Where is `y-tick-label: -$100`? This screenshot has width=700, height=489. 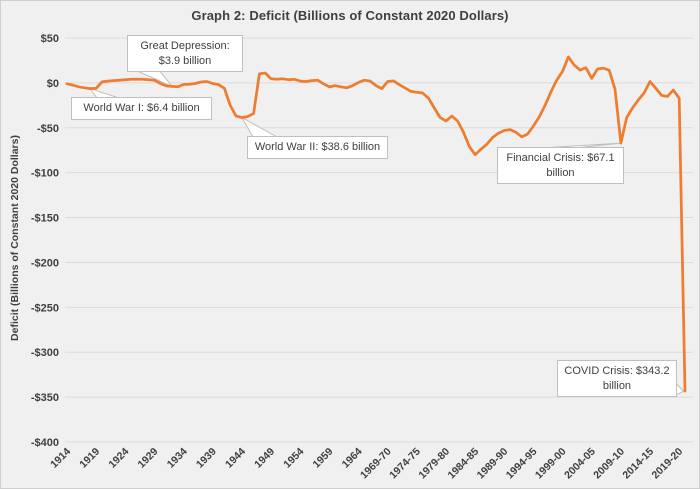 y-tick-label: -$100 is located at coordinates (45, 174).